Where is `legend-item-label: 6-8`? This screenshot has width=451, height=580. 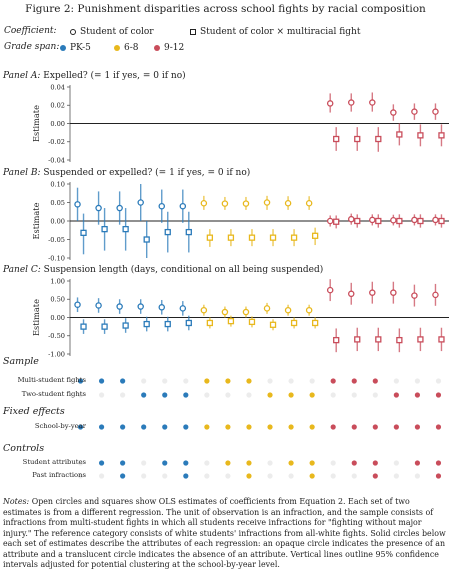 legend-item-label: 6-8 is located at coordinates (131, 48).